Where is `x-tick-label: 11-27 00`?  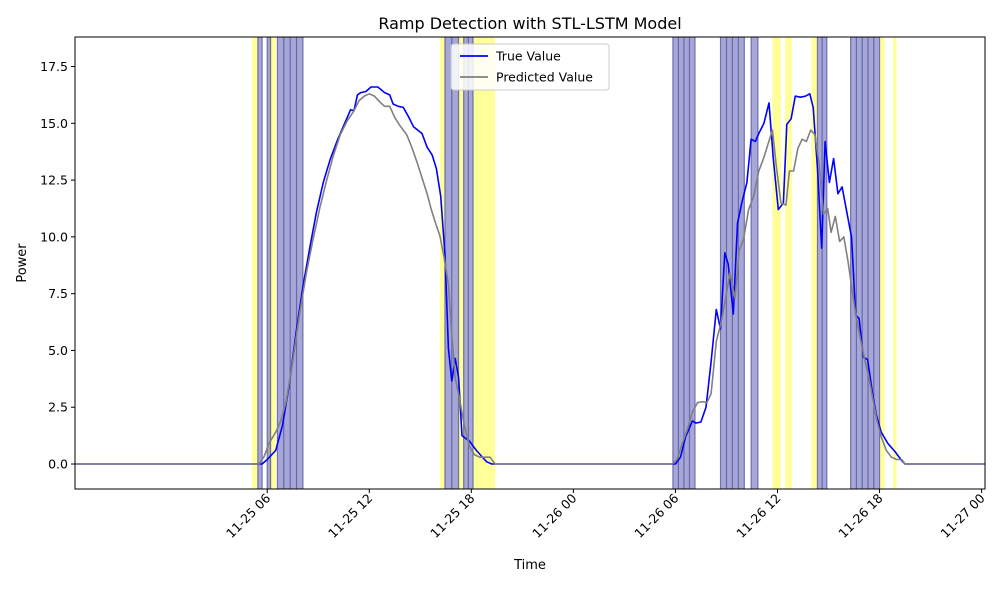
x-tick-label: 11-27 00 is located at coordinates (962, 515).